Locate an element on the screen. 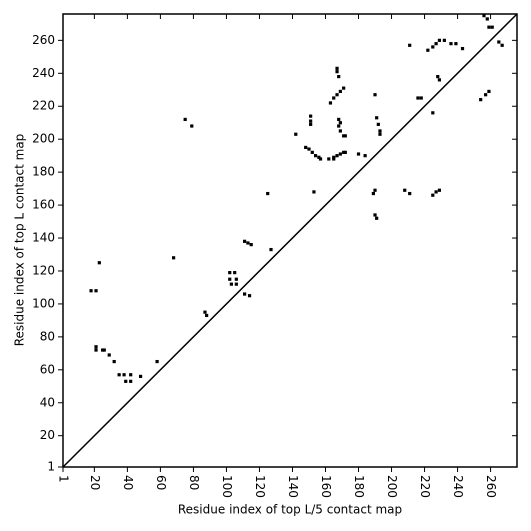 This screenshot has height=531, width=531. x-axis-label: Residue index of top L/5 contact map is located at coordinates (290, 510).